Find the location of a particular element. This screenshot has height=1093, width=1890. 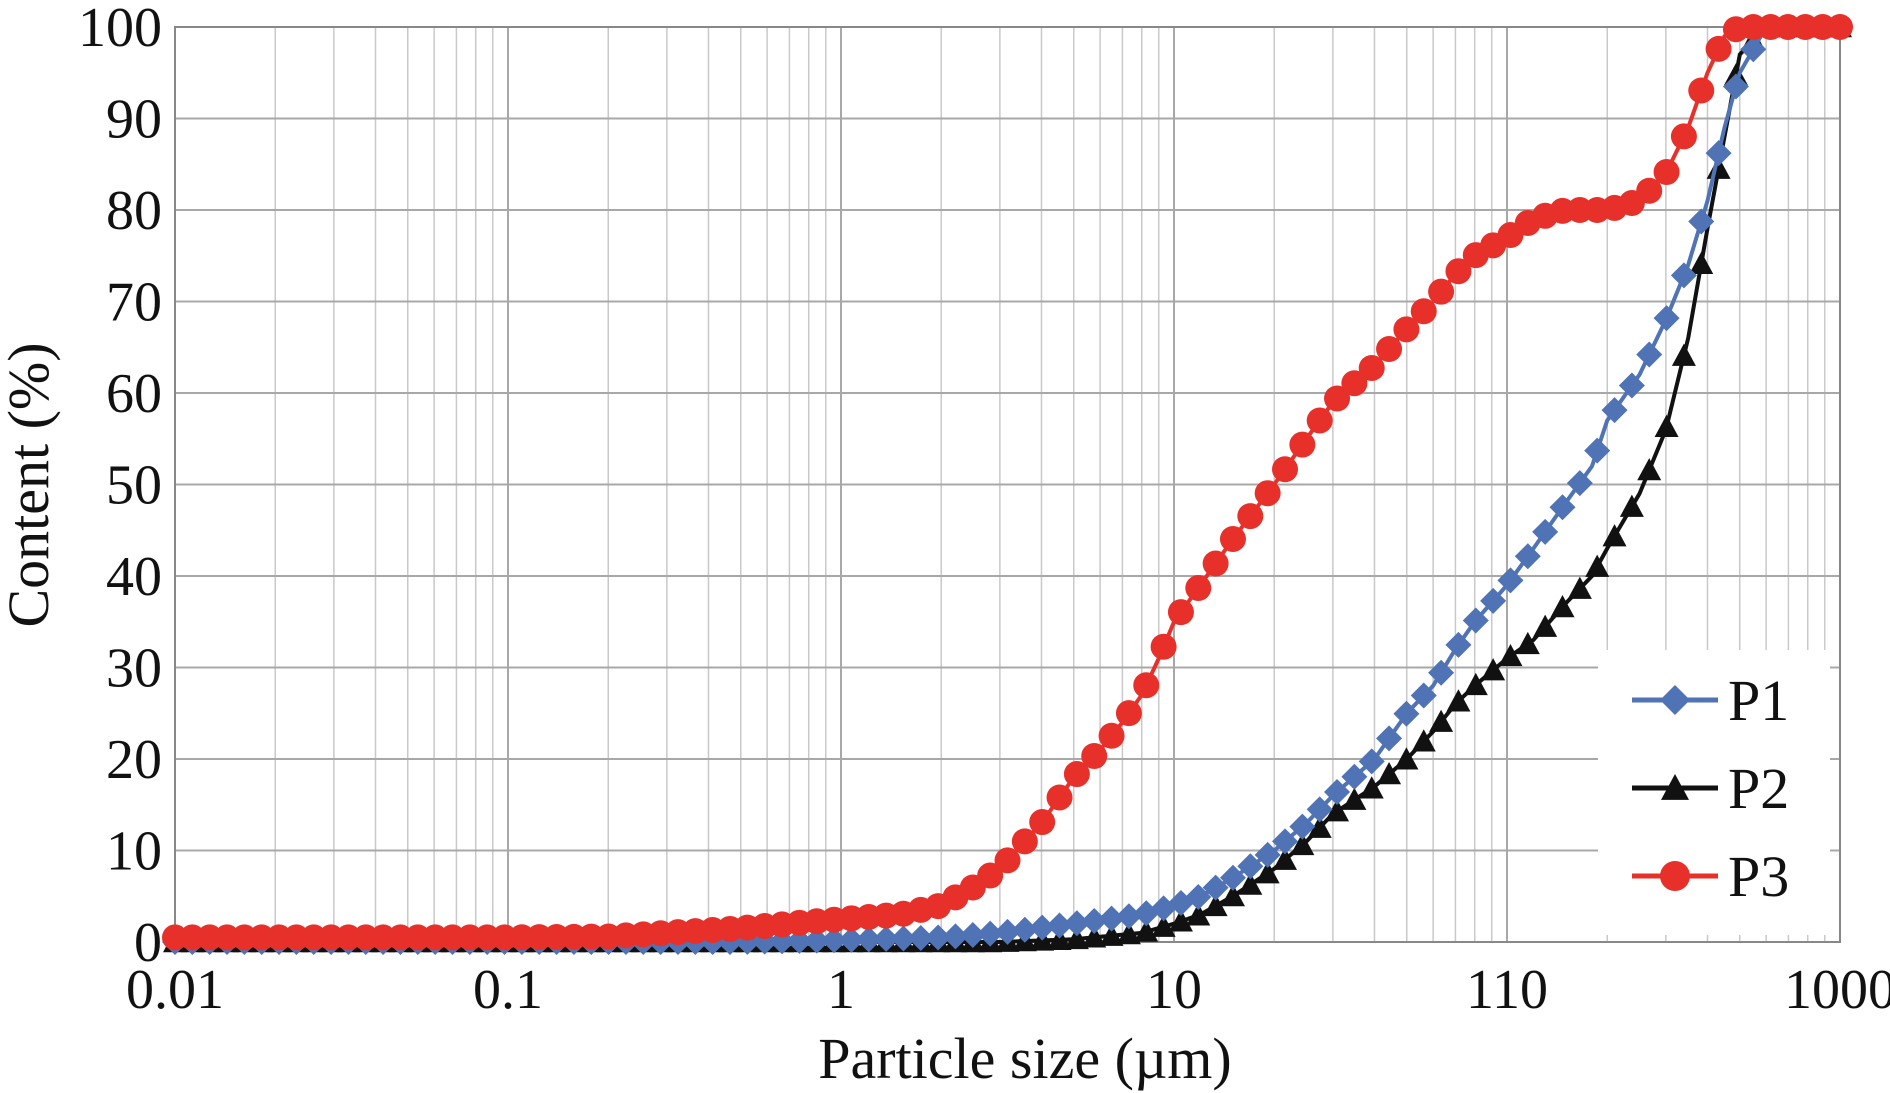

legend-label-p3: P3 is located at coordinates (1758, 876).